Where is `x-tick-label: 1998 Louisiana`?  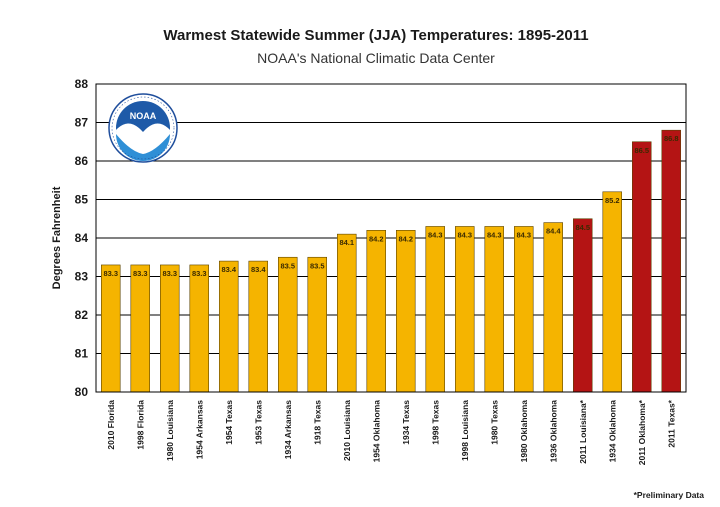 x-tick-label: 1998 Louisiana is located at coordinates (465, 430).